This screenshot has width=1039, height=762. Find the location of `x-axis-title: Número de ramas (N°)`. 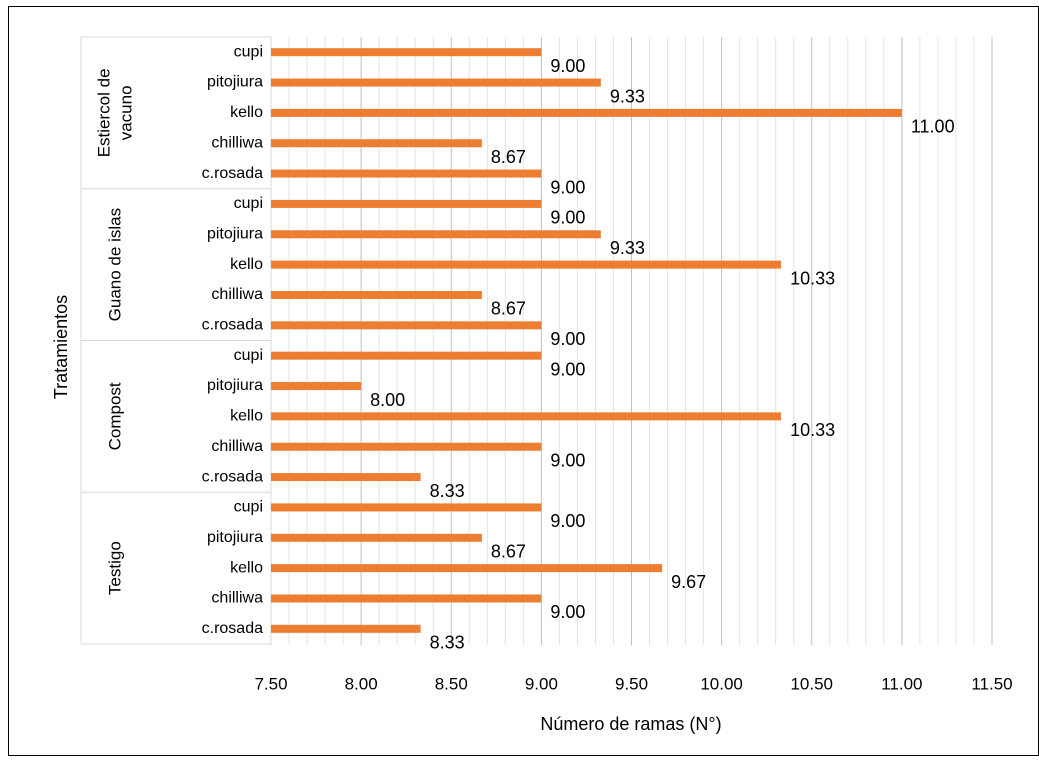

x-axis-title: Número de ramas (N°) is located at coordinates (630, 724).